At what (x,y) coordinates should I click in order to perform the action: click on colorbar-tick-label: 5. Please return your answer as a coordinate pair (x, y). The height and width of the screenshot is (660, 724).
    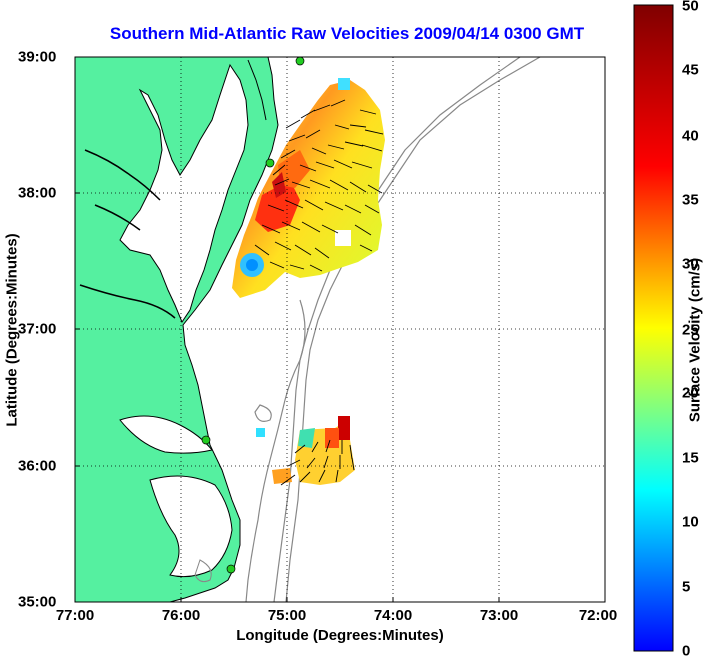
    Looking at the image, I should click on (686, 587).